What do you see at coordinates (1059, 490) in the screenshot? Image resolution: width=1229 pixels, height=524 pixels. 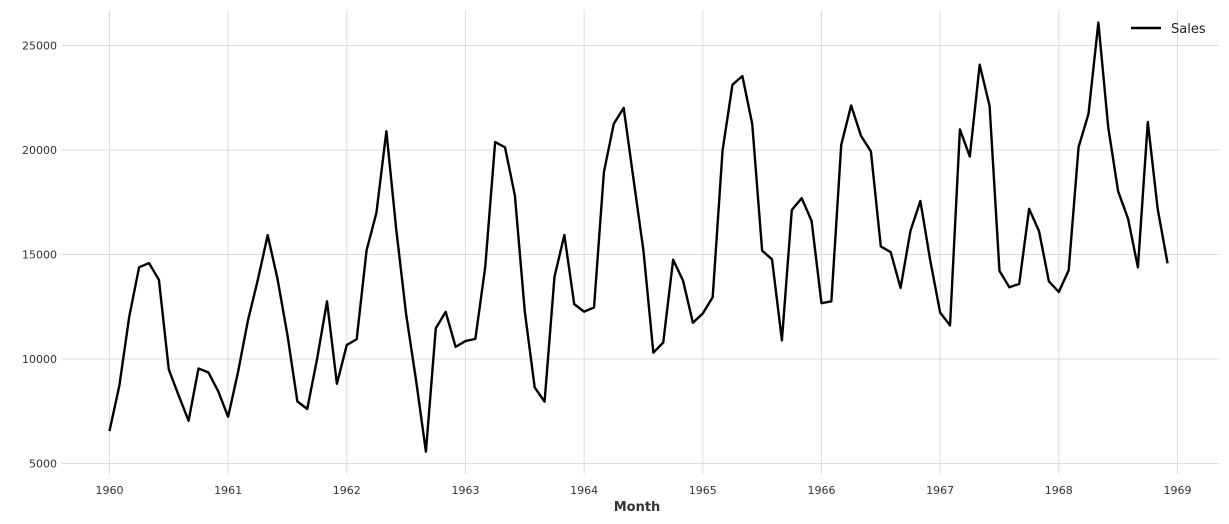 I see `x-tick-label: 1968` at bounding box center [1059, 490].